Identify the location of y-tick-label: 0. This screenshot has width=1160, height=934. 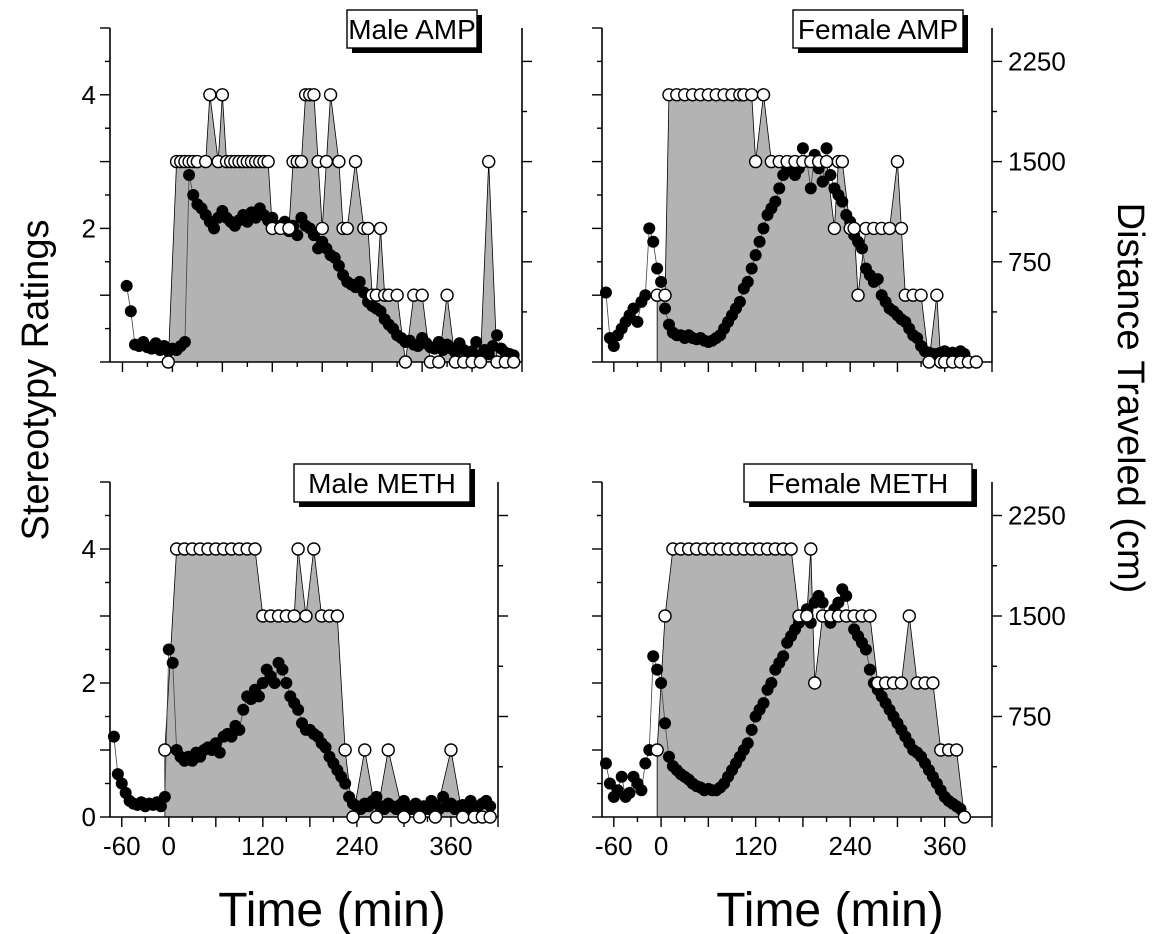
(89, 817).